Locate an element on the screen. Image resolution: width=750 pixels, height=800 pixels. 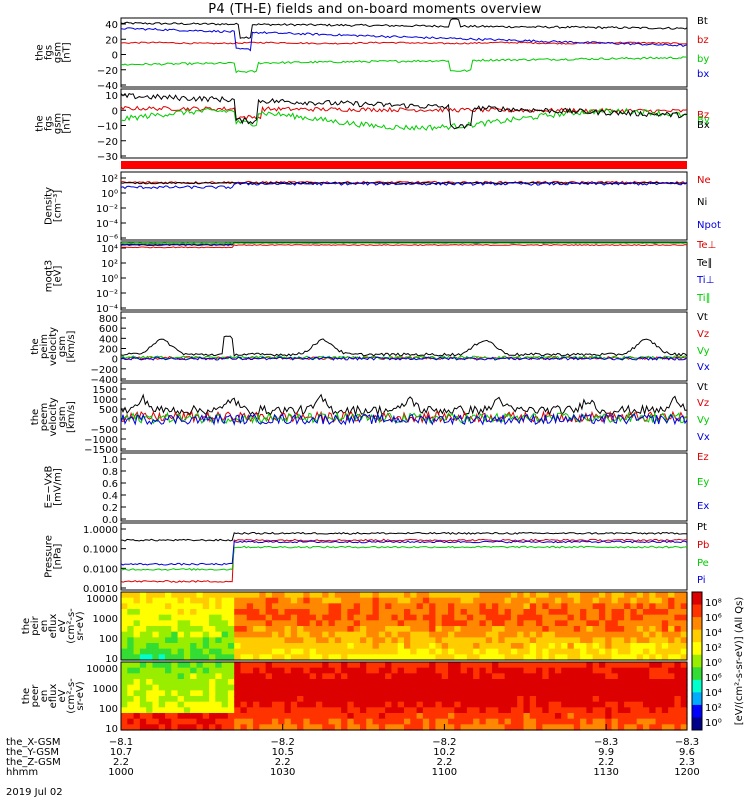
legend-label-pt: Pt is located at coordinates (702, 527).